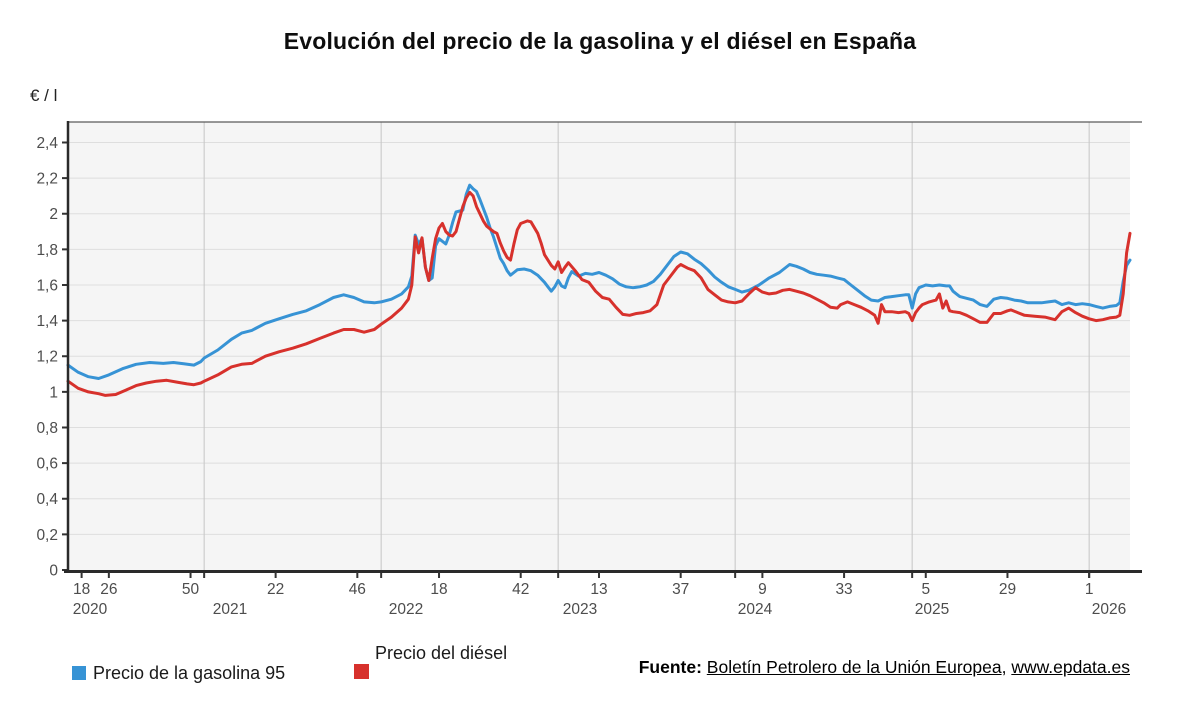  I want to click on x-week-label: 5, so click(925, 589).